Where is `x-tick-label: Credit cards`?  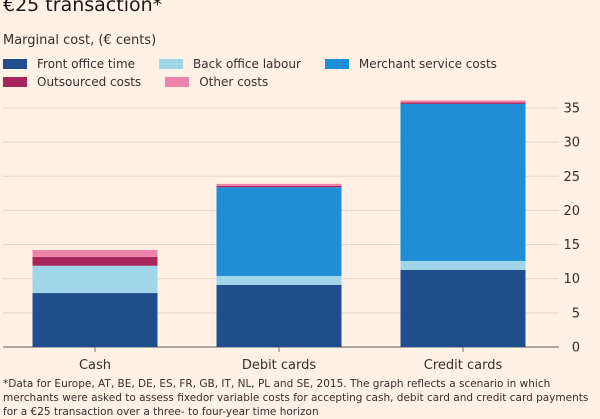
x-tick-label: Credit cards is located at coordinates (463, 365).